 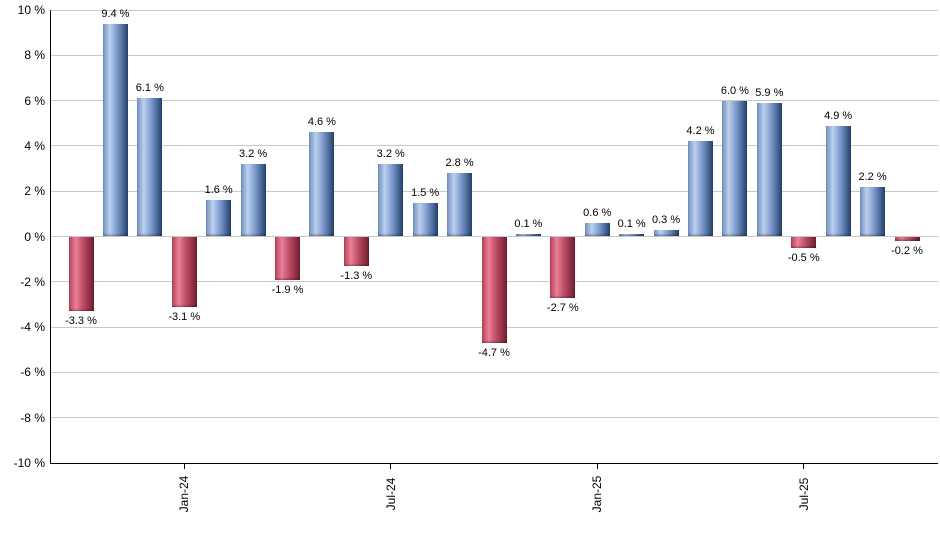 I want to click on y-axis-tick-label: 2 %, so click(x=34, y=191).